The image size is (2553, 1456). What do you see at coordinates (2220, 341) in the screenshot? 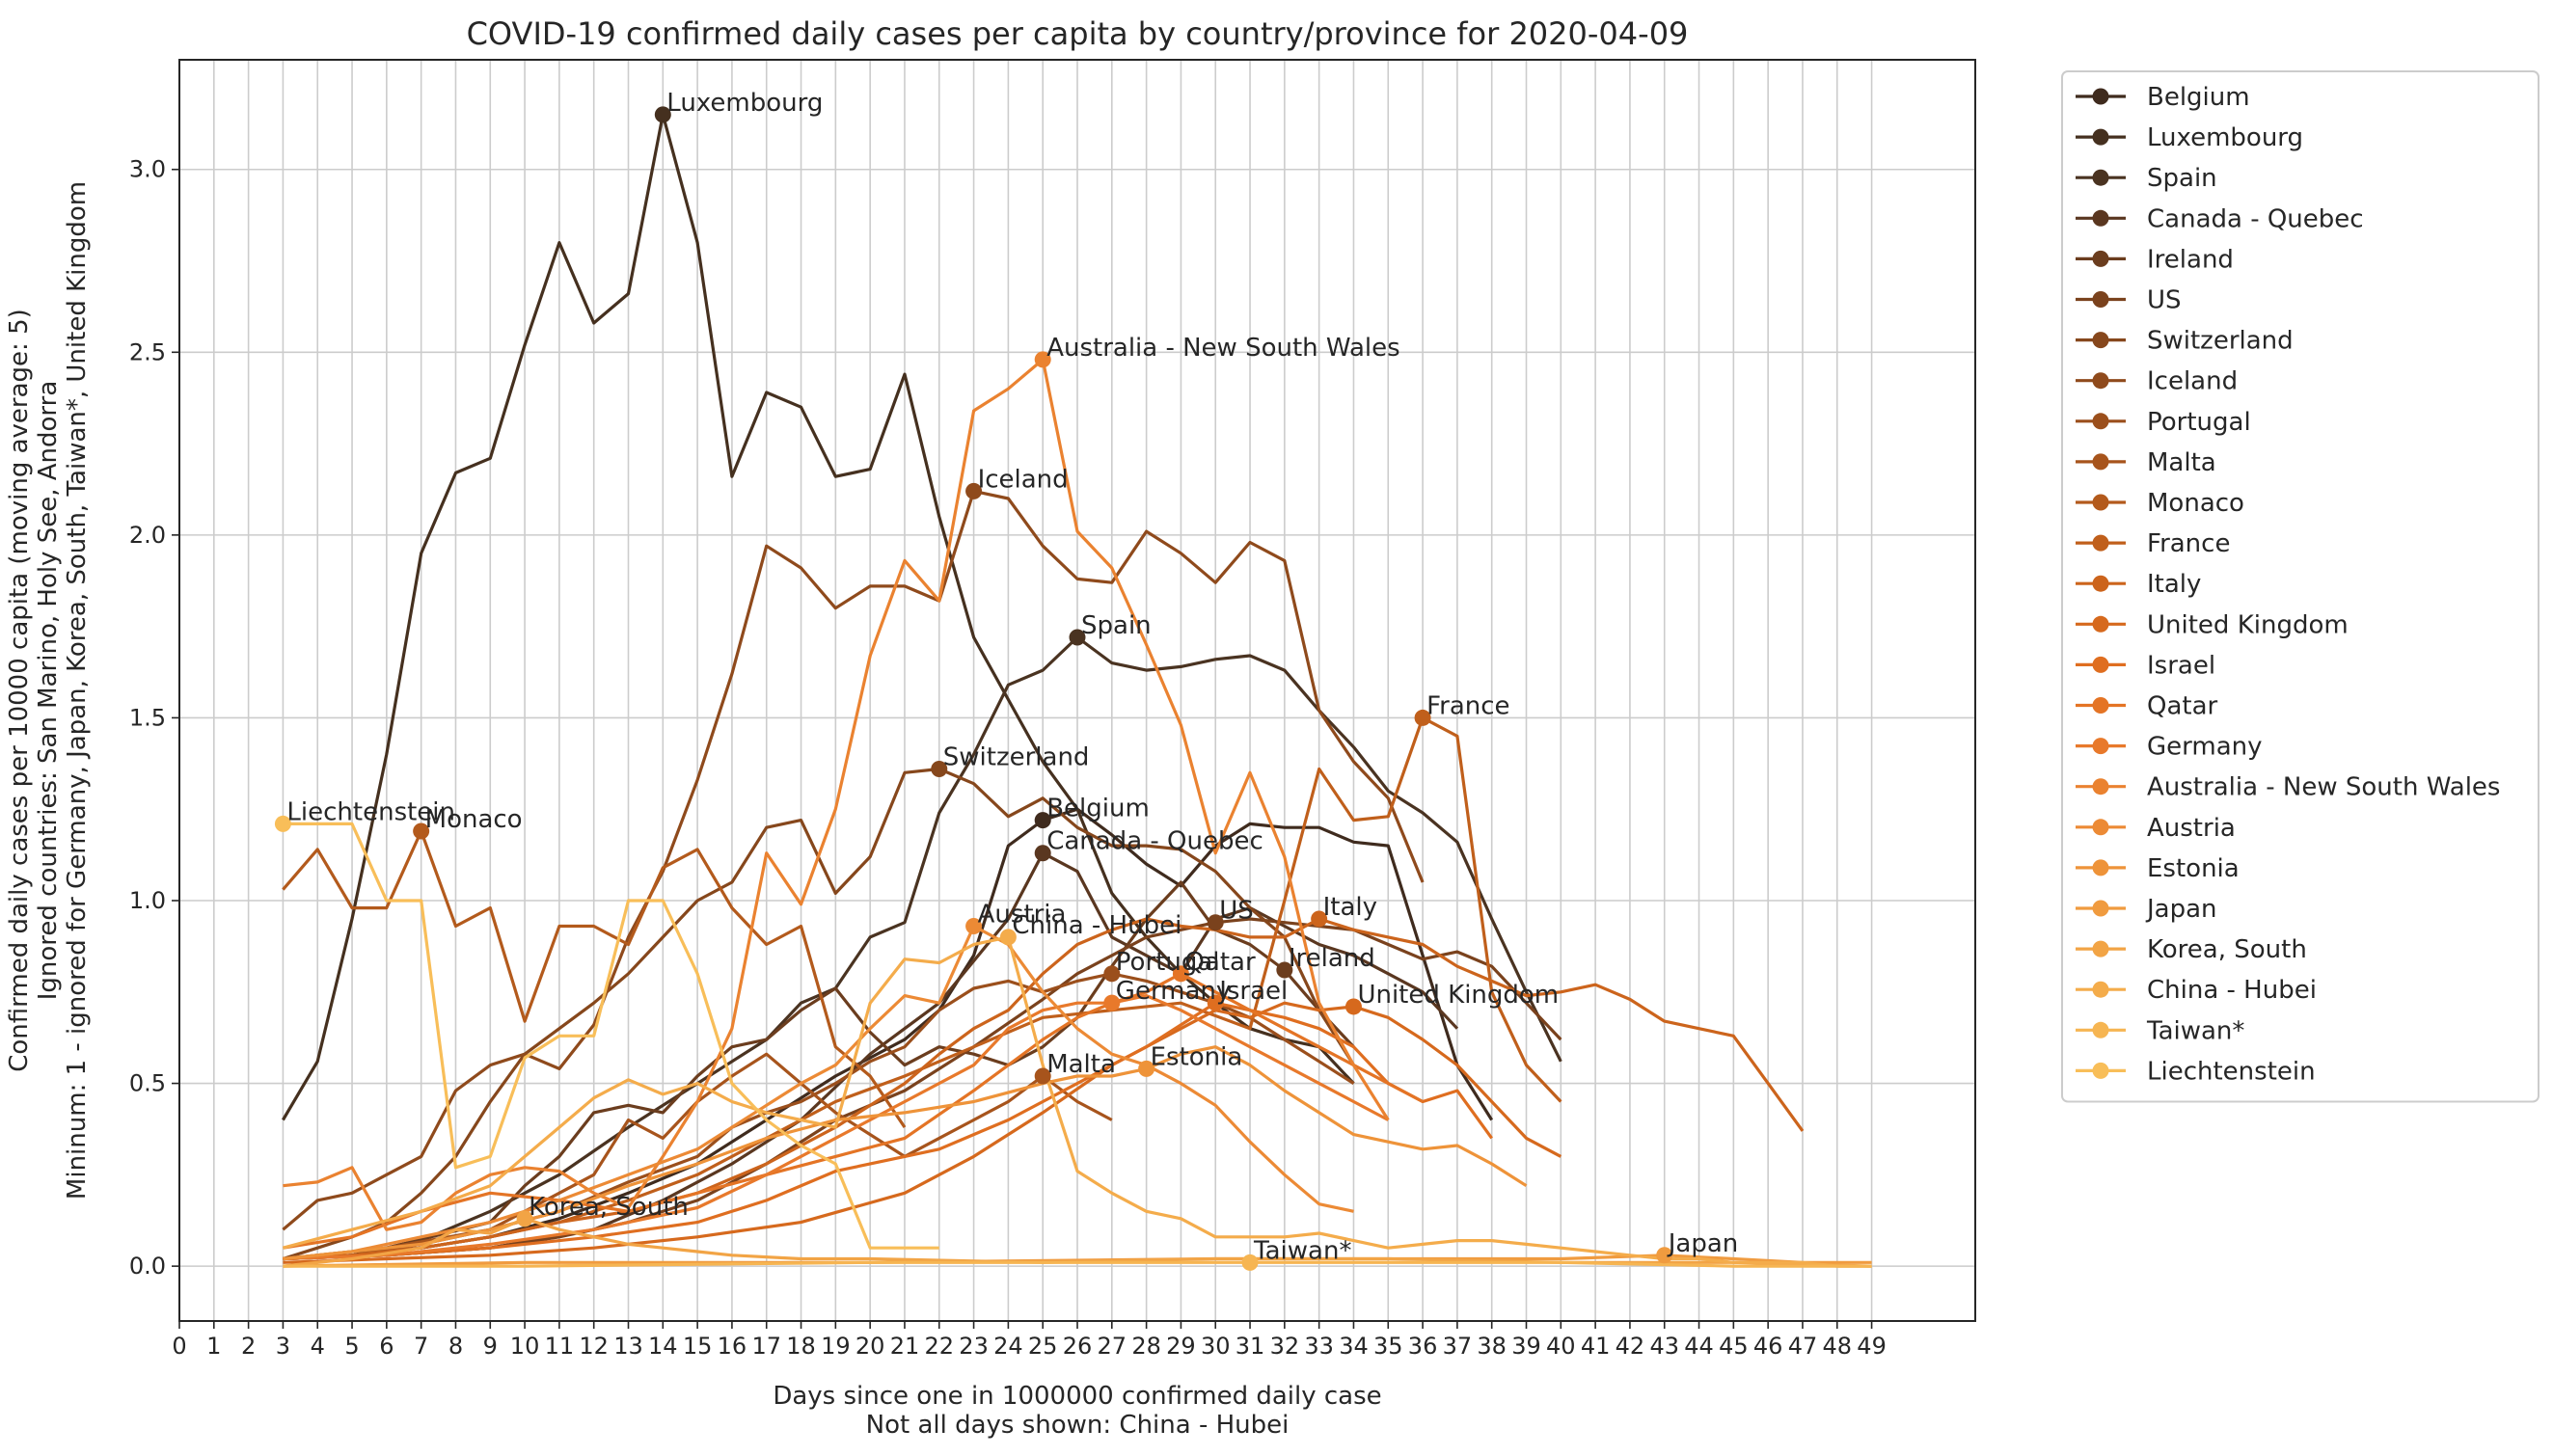
I see `legend-entry-switzerland: Switzerland` at bounding box center [2220, 341].